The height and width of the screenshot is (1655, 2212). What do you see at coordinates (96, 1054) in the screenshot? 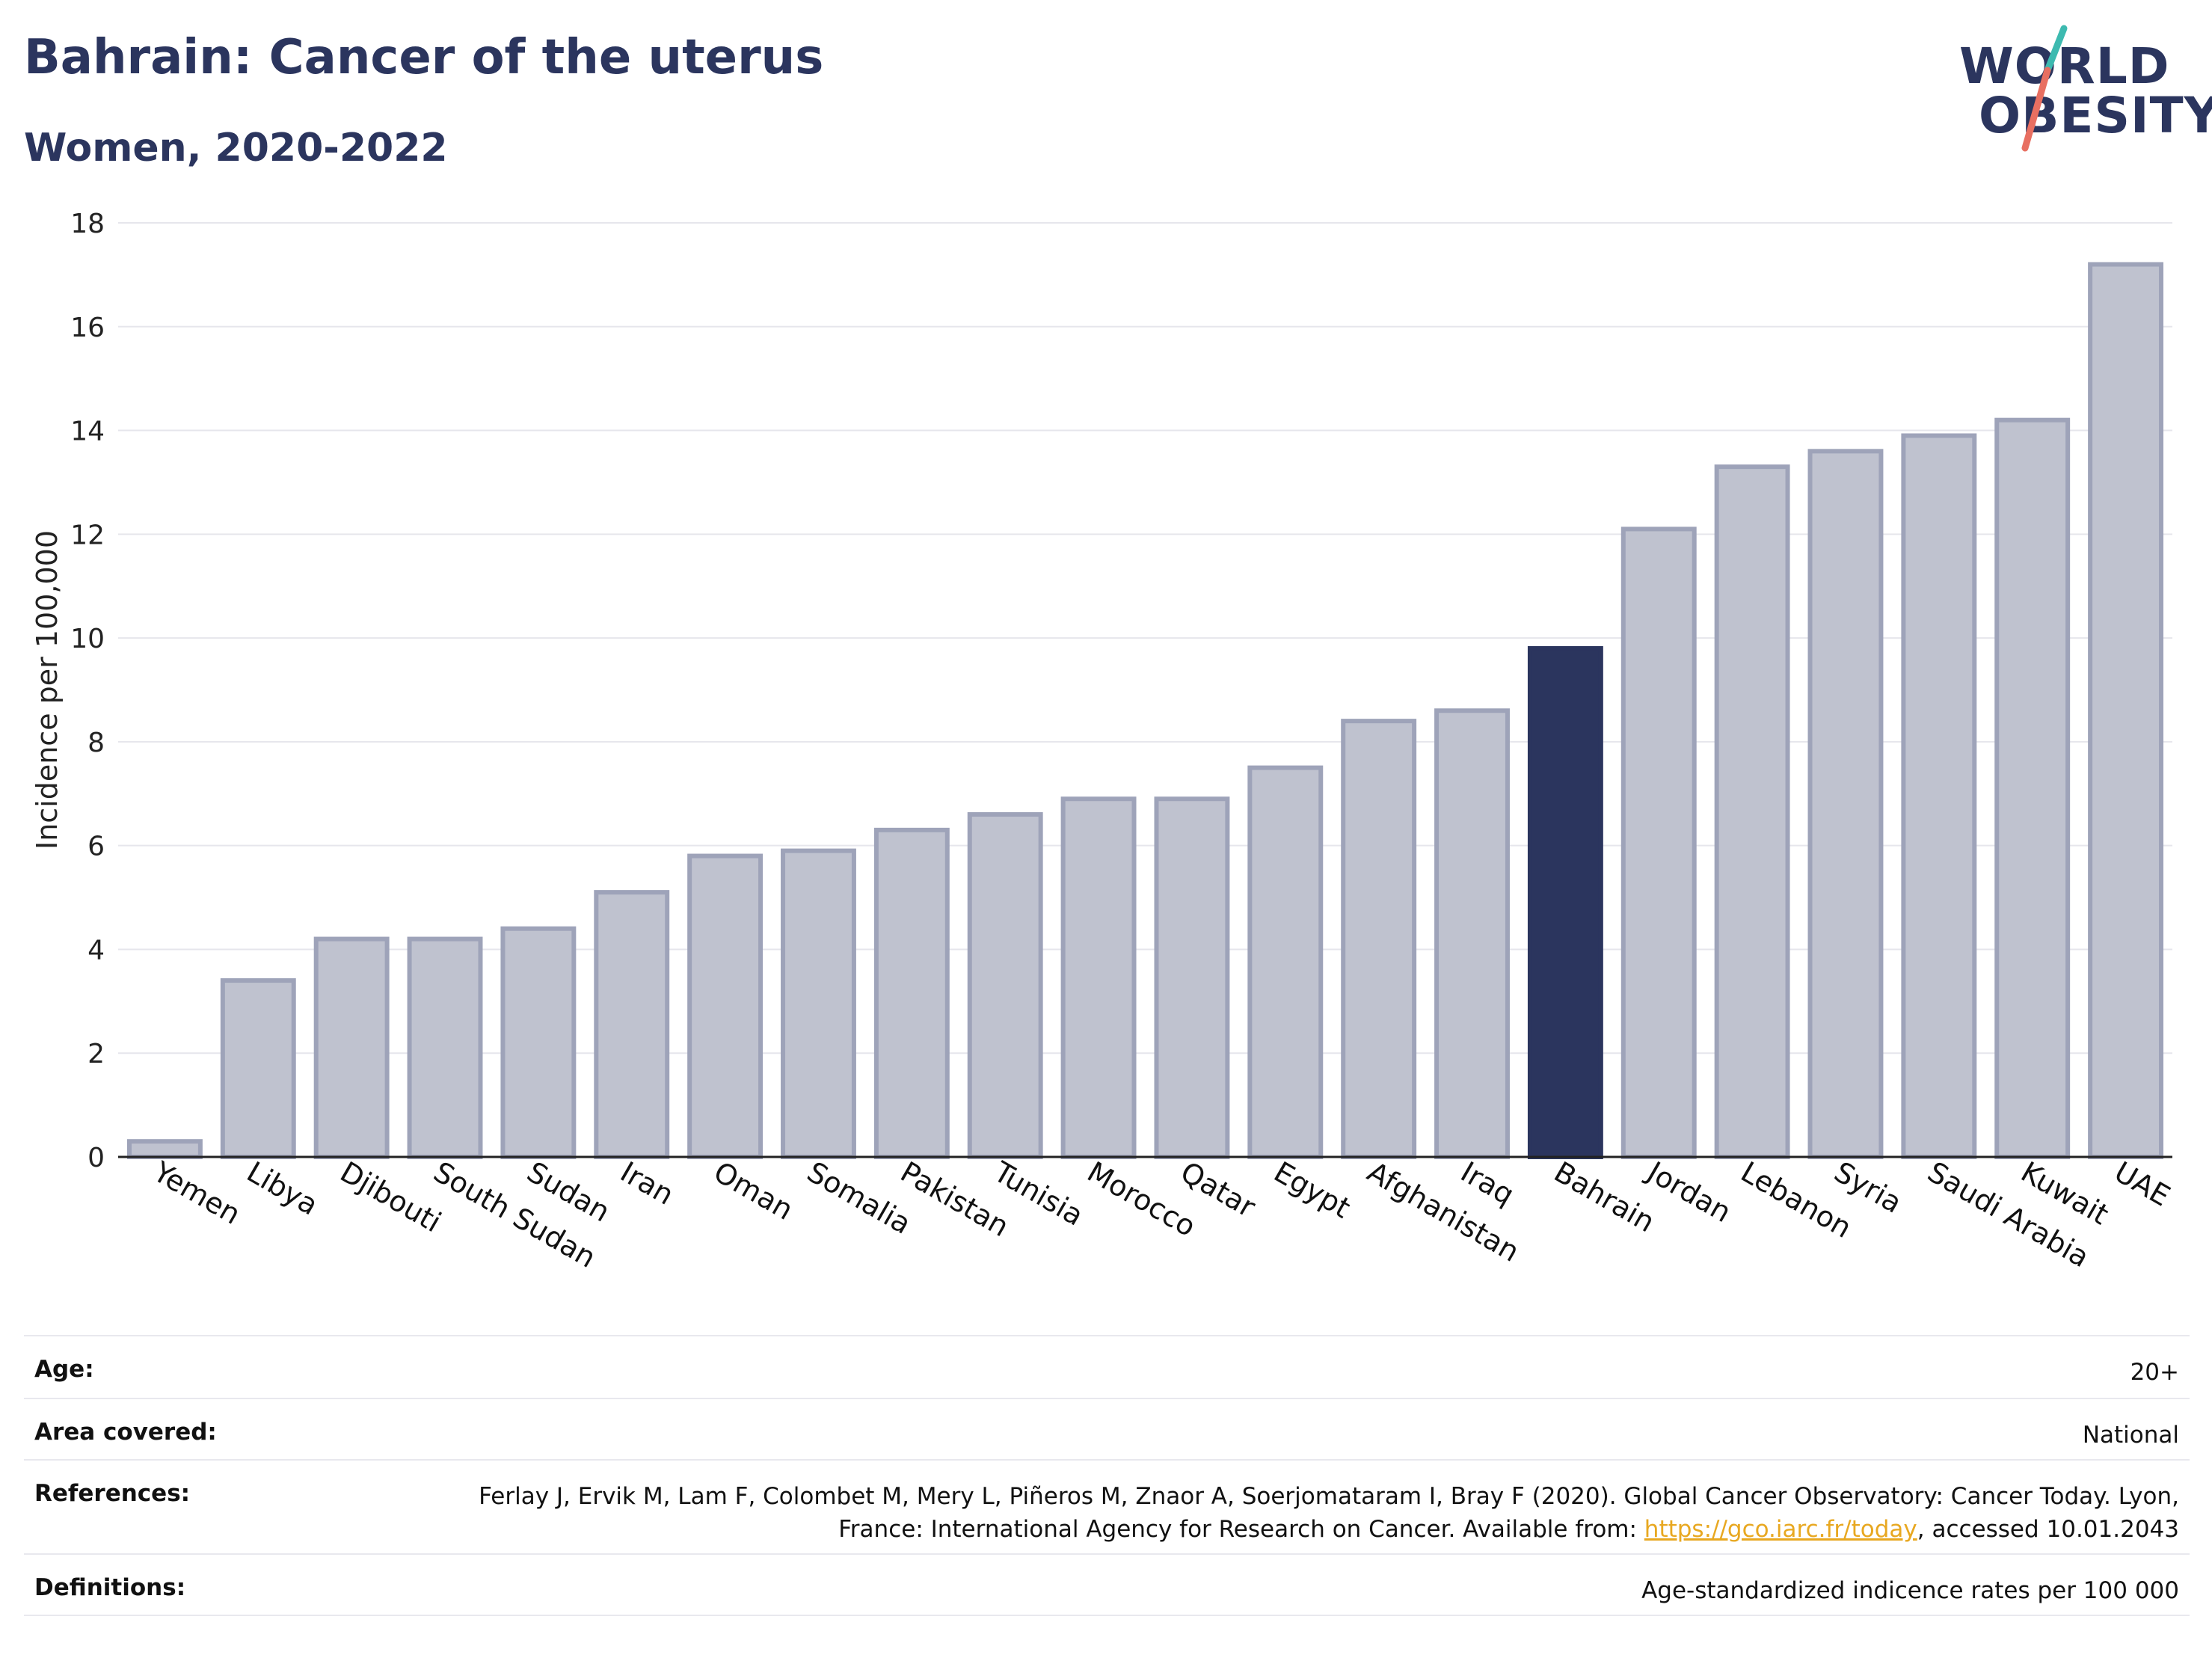
I see `y-tick-label: 2` at bounding box center [96, 1054].